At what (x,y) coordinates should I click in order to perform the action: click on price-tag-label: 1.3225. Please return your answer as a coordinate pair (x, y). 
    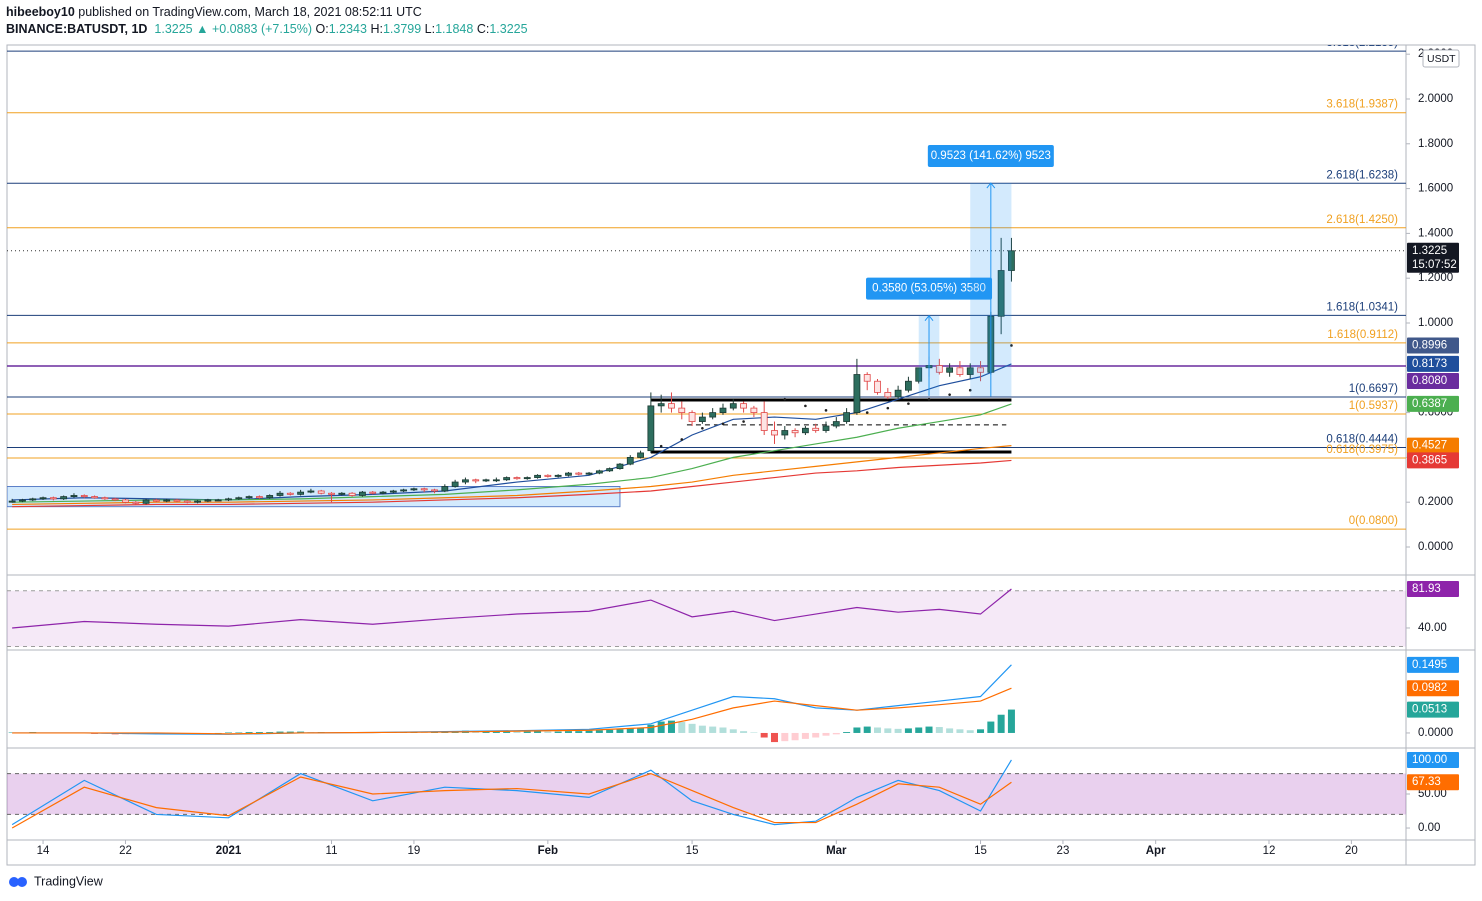
    Looking at the image, I should click on (1429, 251).